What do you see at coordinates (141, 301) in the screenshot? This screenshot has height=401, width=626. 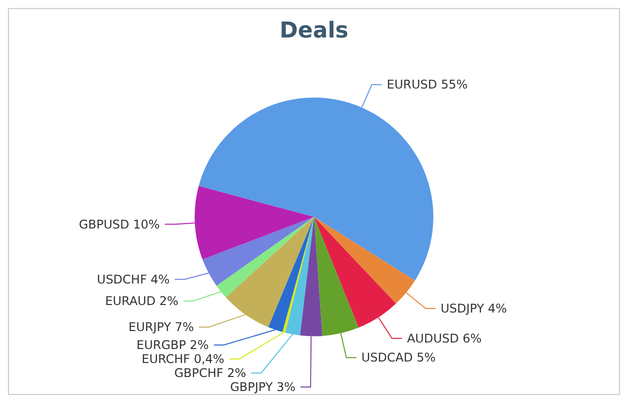 I see `slice-label: EURAUD 2%` at bounding box center [141, 301].